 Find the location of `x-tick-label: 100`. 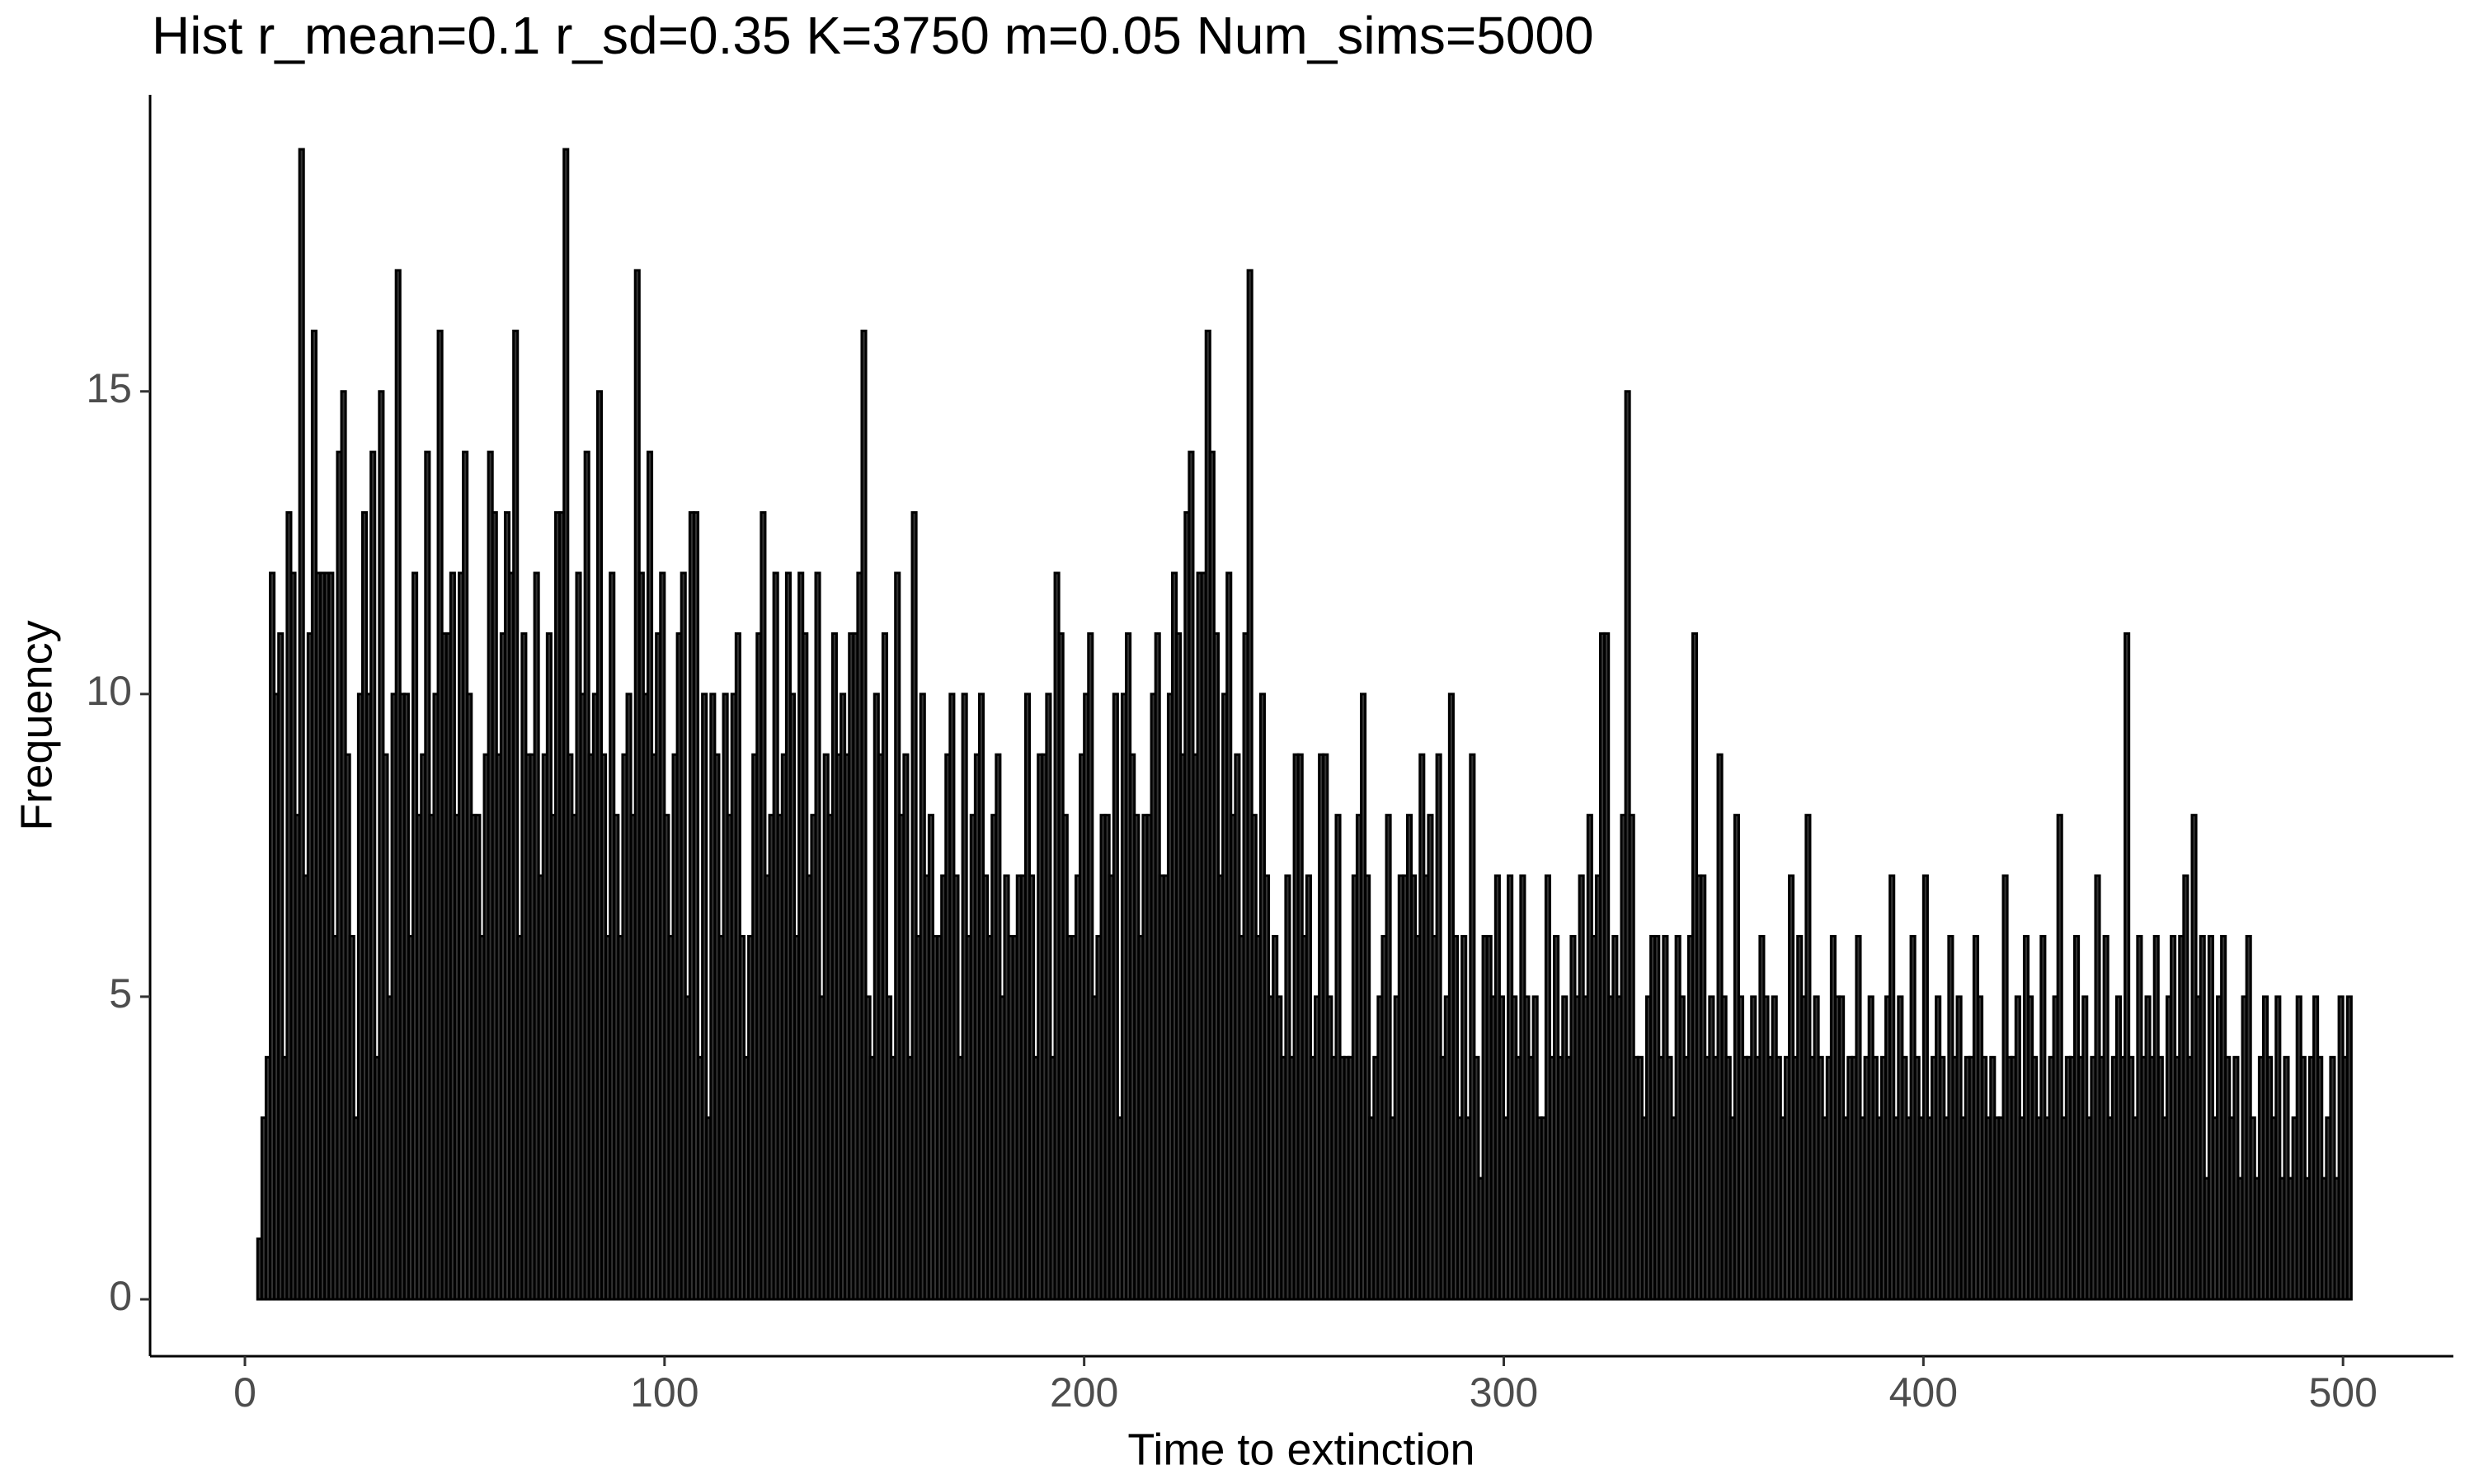

x-tick-label: 100 is located at coordinates (664, 1392).